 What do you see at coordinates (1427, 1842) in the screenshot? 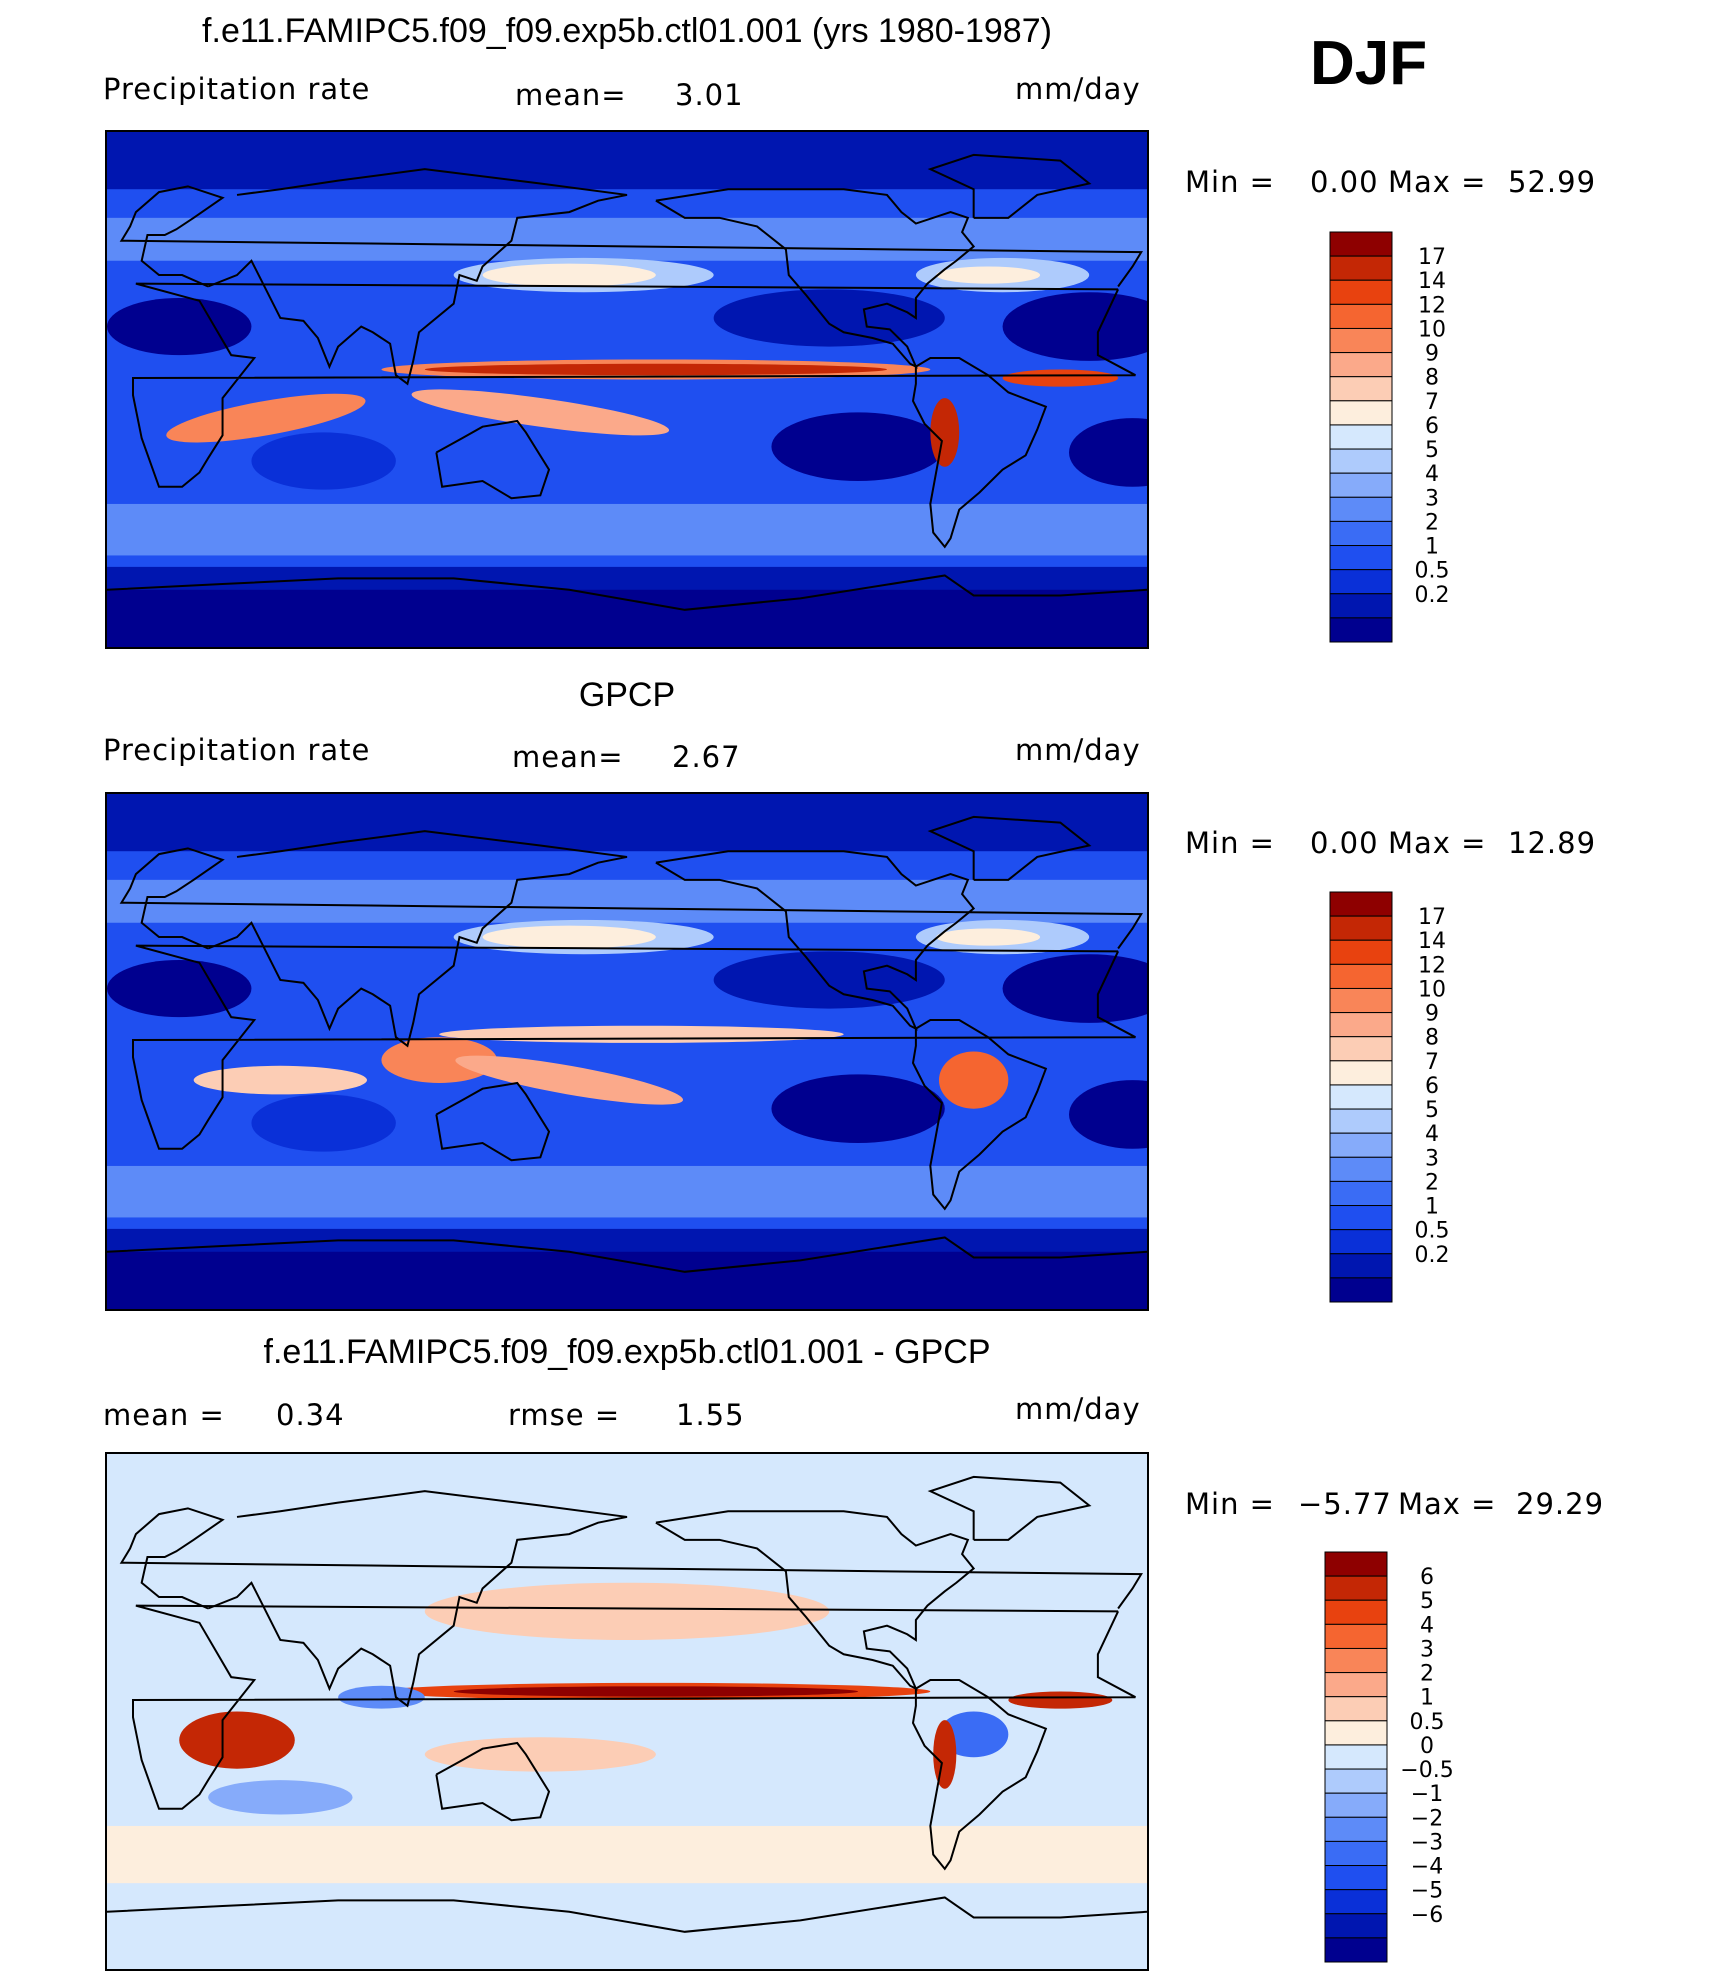
I see `colorbar-tick-label: −3` at bounding box center [1427, 1842].